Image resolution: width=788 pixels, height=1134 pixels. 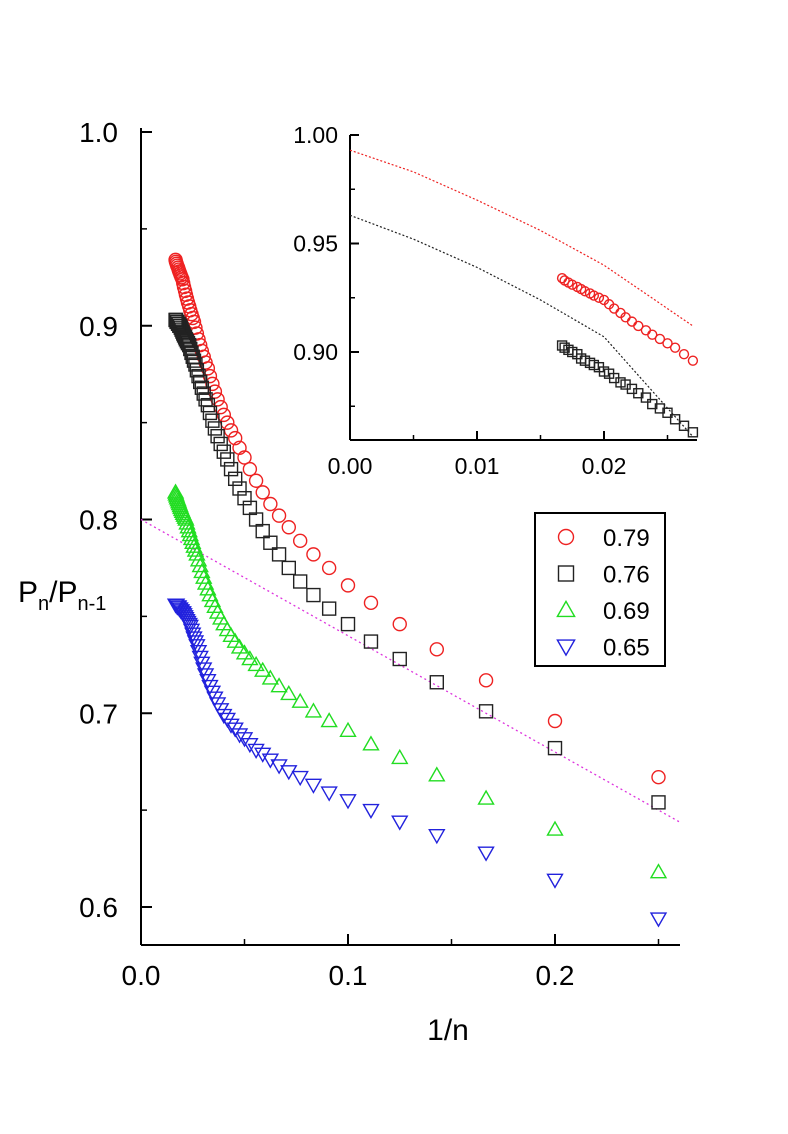 I want to click on x-axis-title: 1/n, so click(x=448, y=1030).